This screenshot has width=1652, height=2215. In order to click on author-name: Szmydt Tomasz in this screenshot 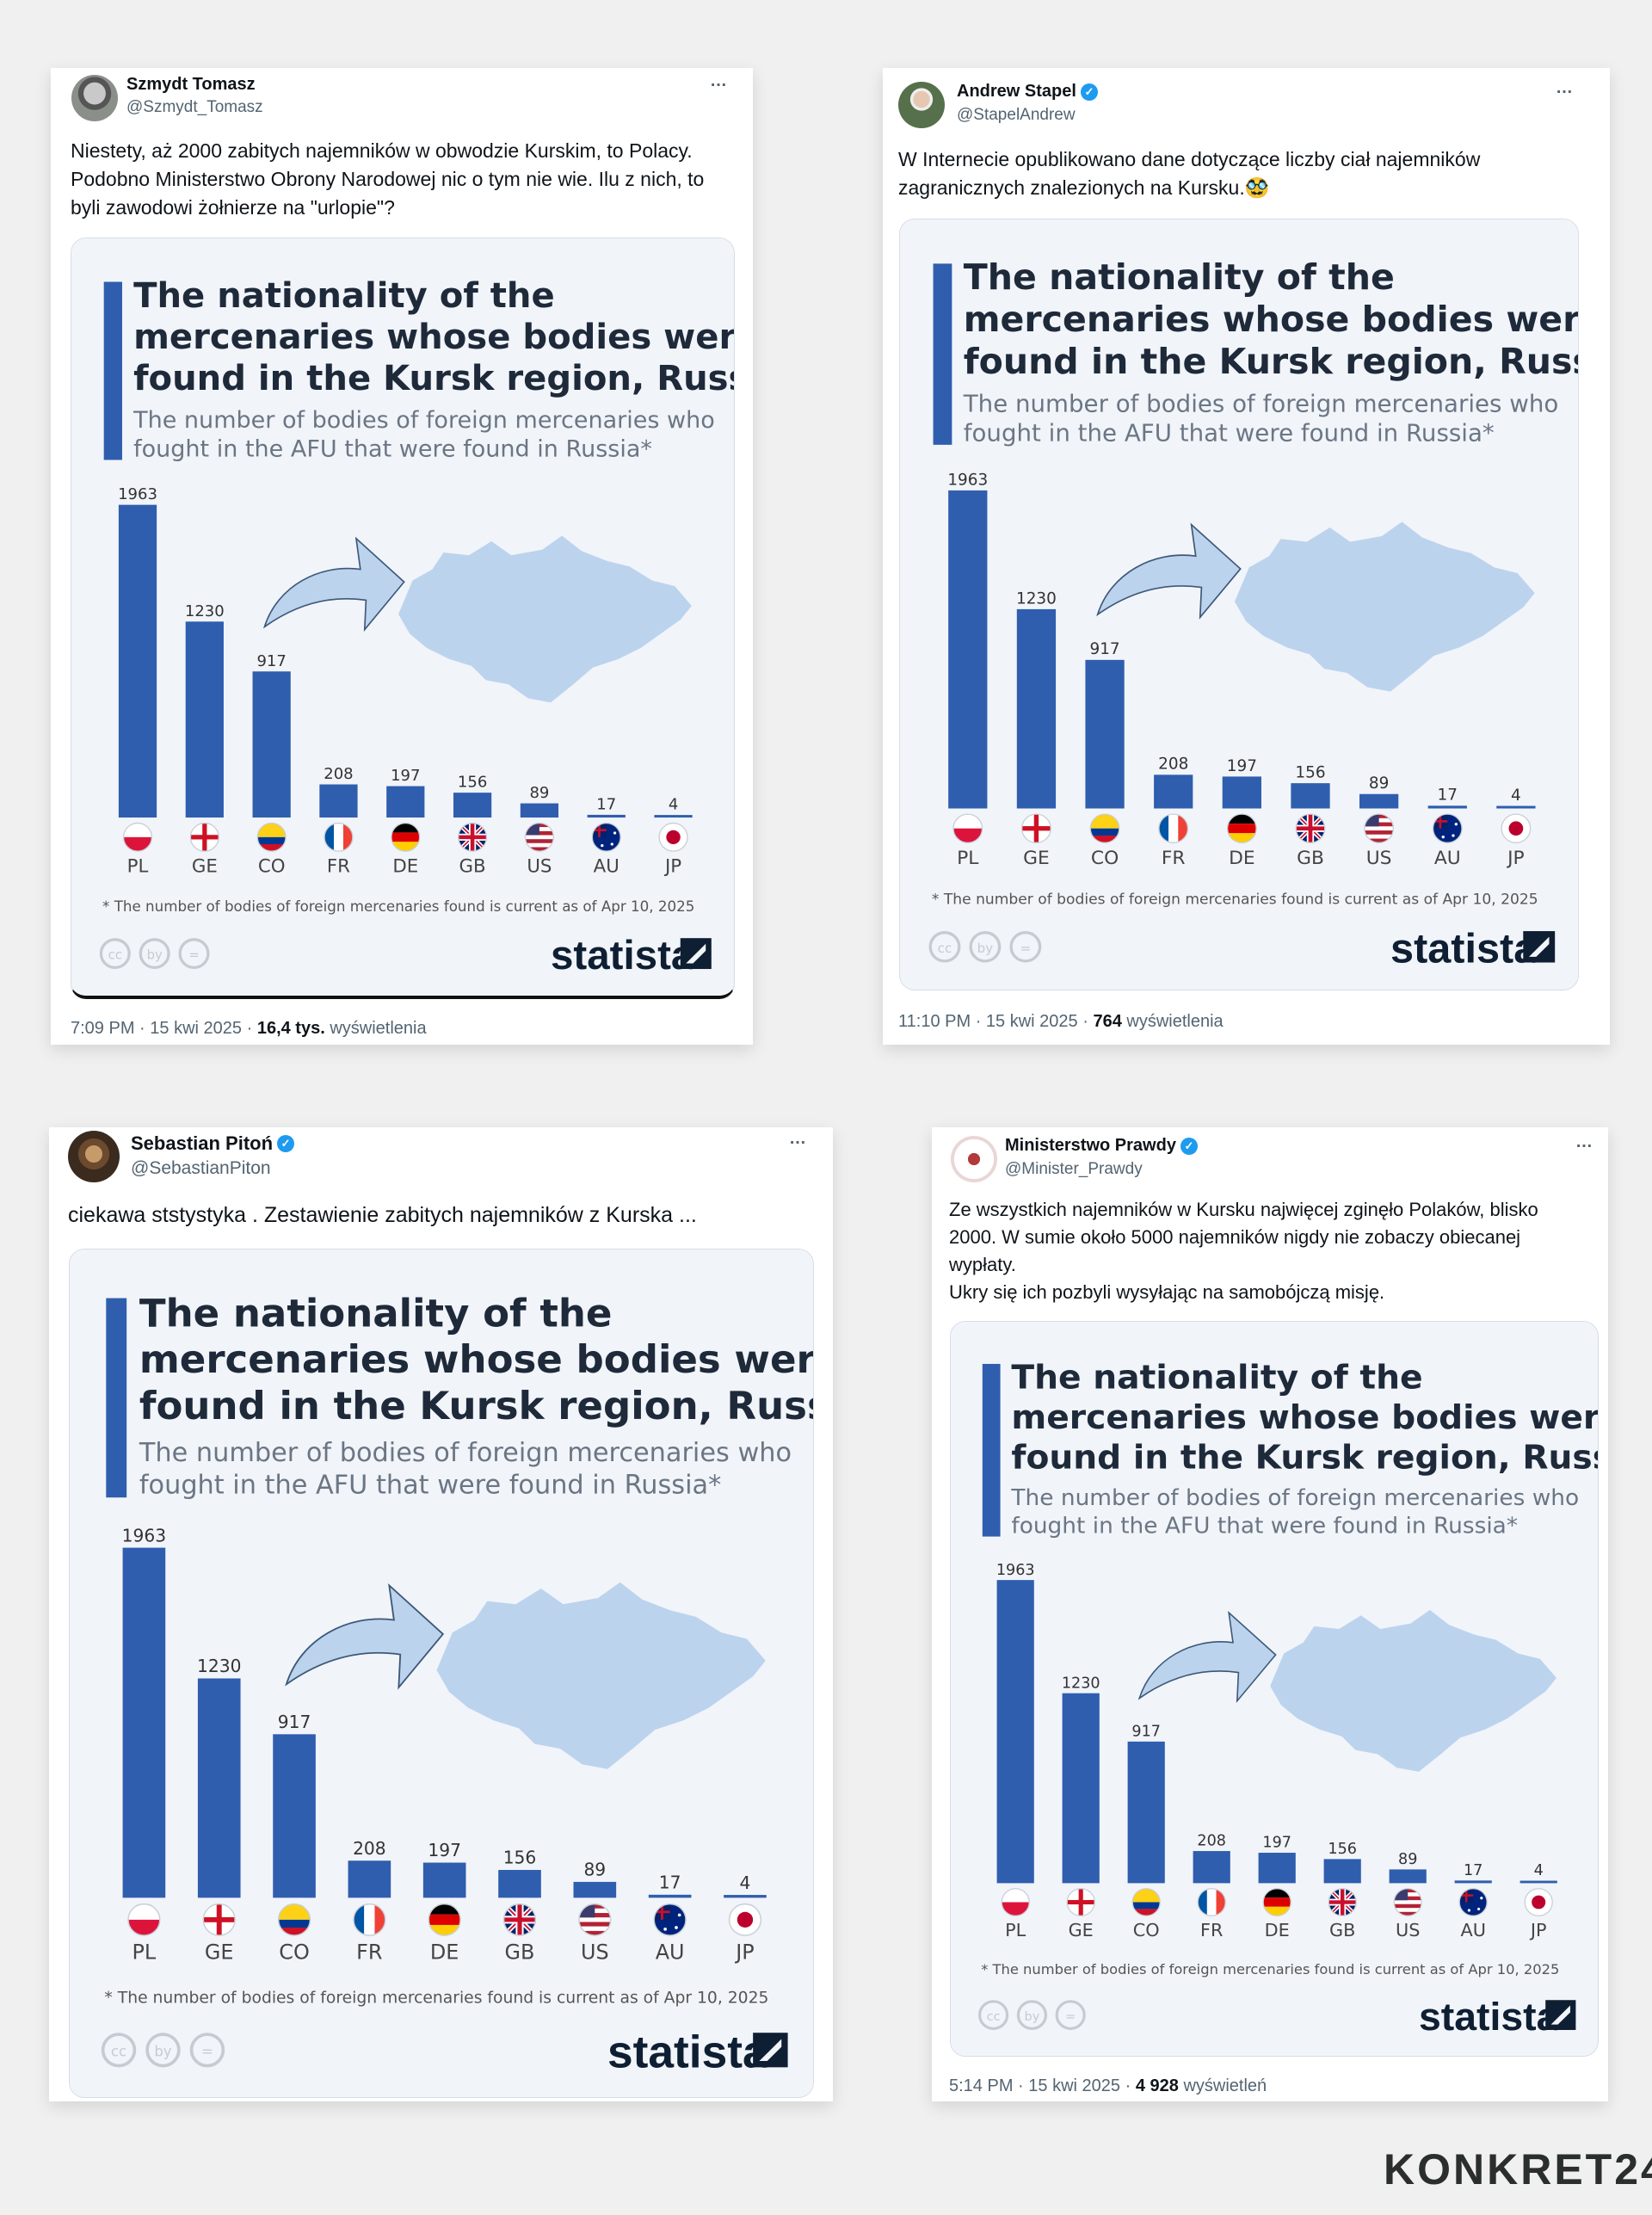, I will do `click(191, 85)`.